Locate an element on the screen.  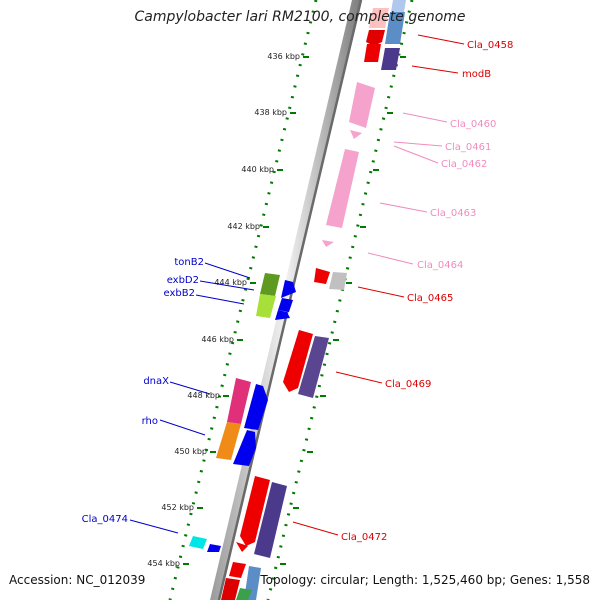
gene-label-Cla_0460: Cla_0460 is located at coordinates (473, 124).